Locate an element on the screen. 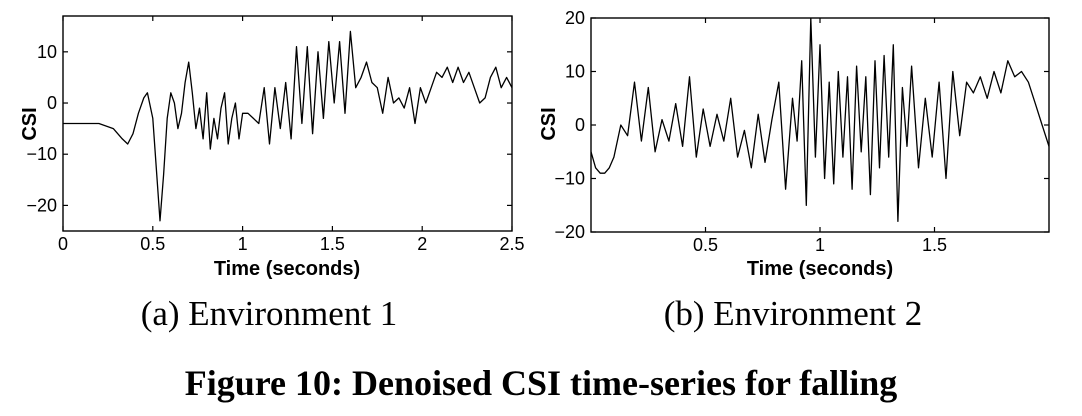 This screenshot has height=416, width=1082. y-axis-label-a: CSI is located at coordinates (30, 123).